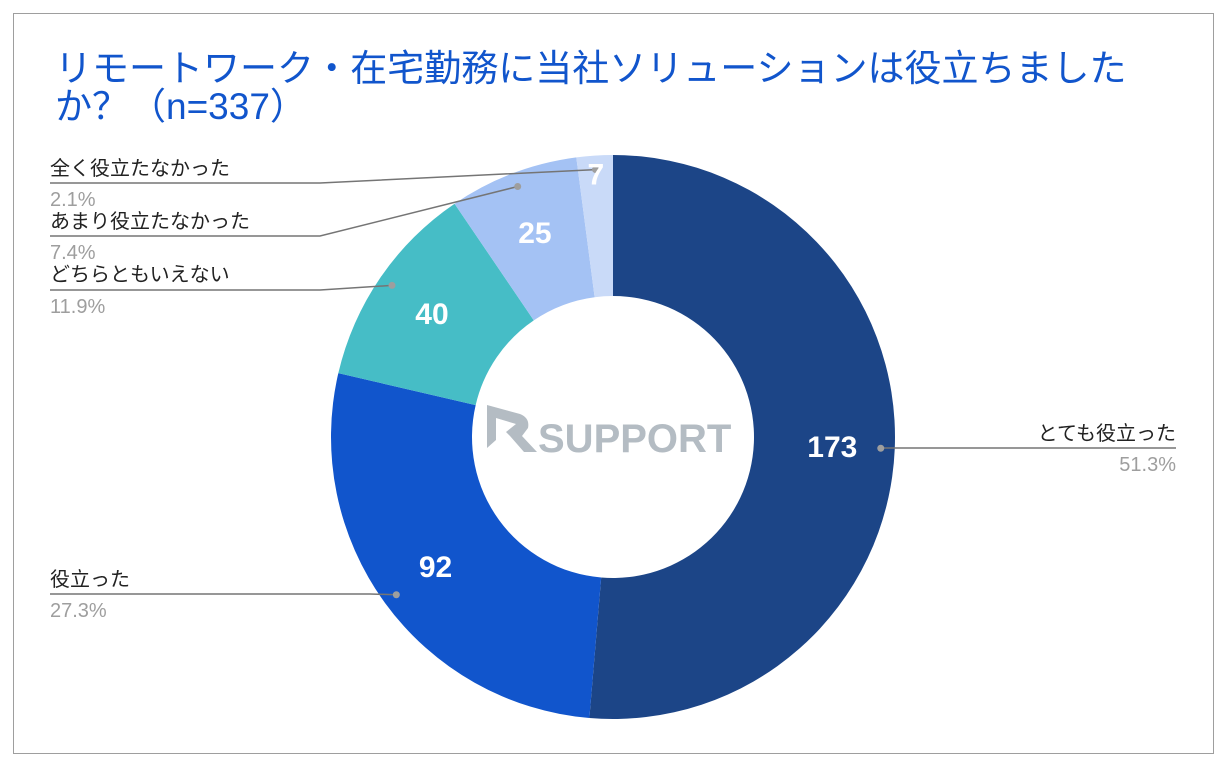 The width and height of the screenshot is (1228, 766). What do you see at coordinates (78, 611) in the screenshot?
I see `percent-label: 27.3%` at bounding box center [78, 611].